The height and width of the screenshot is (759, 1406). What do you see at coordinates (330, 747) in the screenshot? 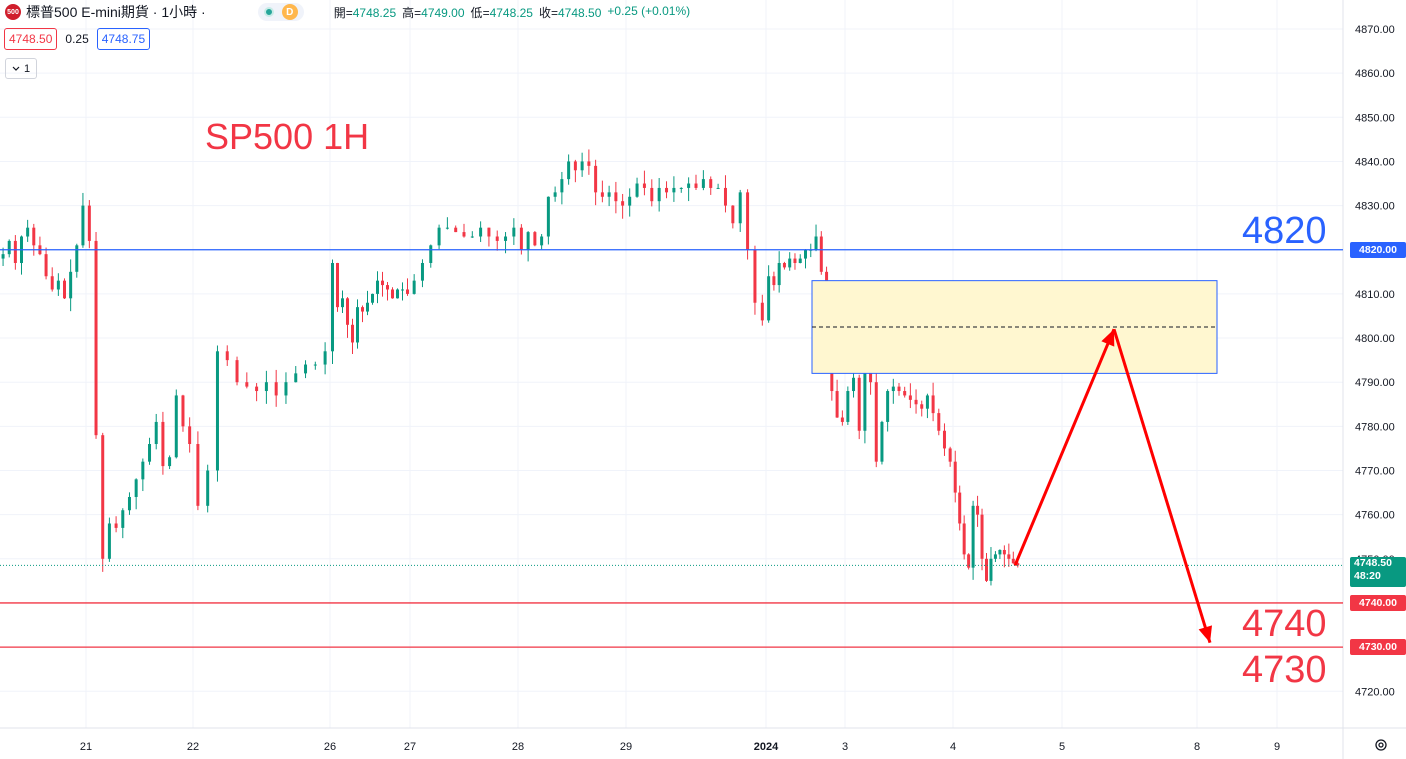
I see `x-tick-label: 26` at bounding box center [330, 747].